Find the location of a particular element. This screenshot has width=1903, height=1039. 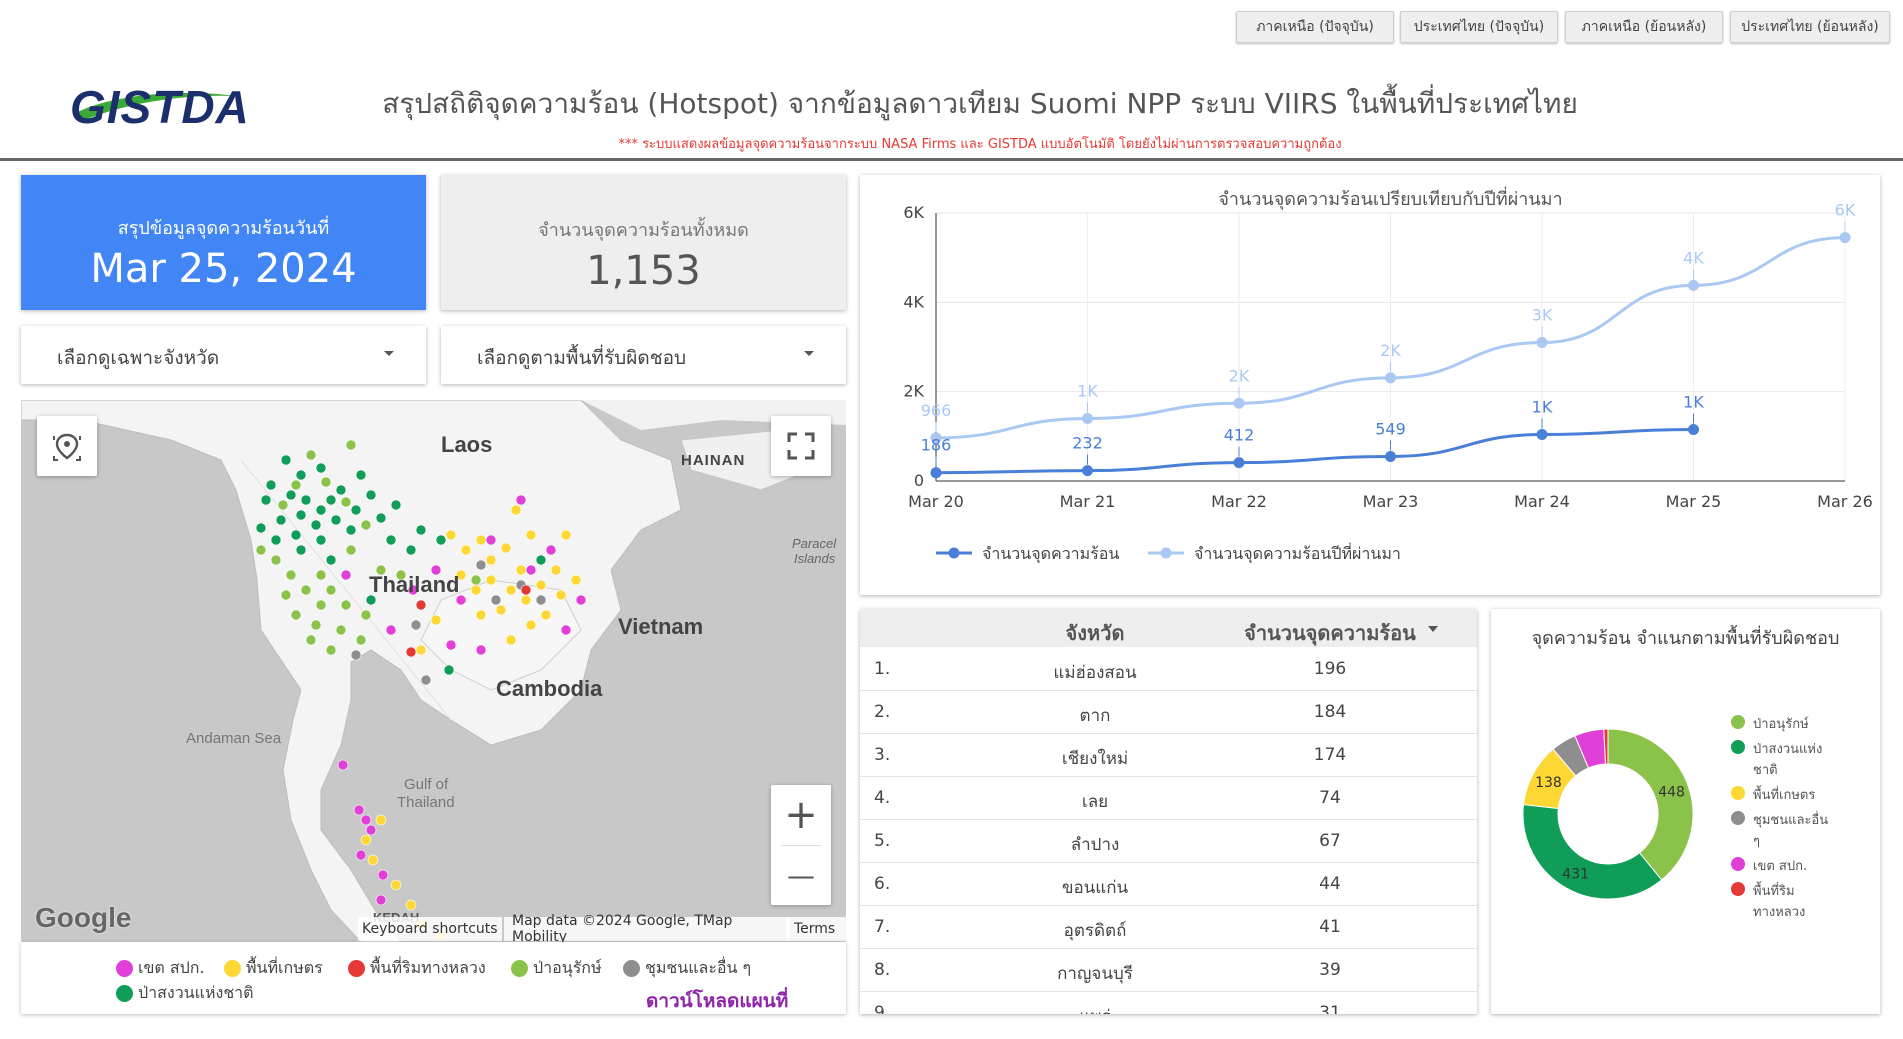

map-label-thailand: Thailand is located at coordinates (414, 584).